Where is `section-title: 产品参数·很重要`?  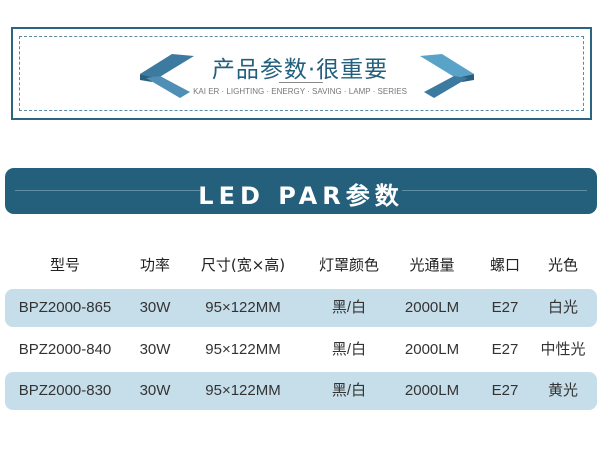
section-title: 产品参数·很重要 is located at coordinates (300, 70).